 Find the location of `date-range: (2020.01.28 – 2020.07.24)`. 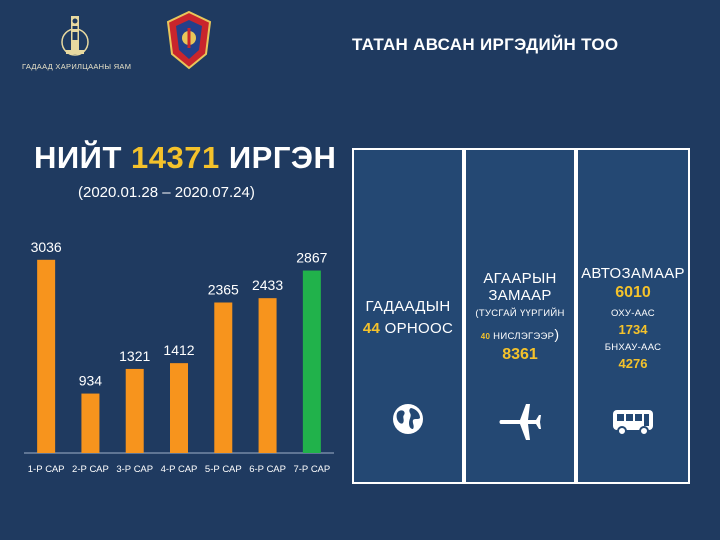

date-range: (2020.01.28 – 2020.07.24) is located at coordinates (166, 192).